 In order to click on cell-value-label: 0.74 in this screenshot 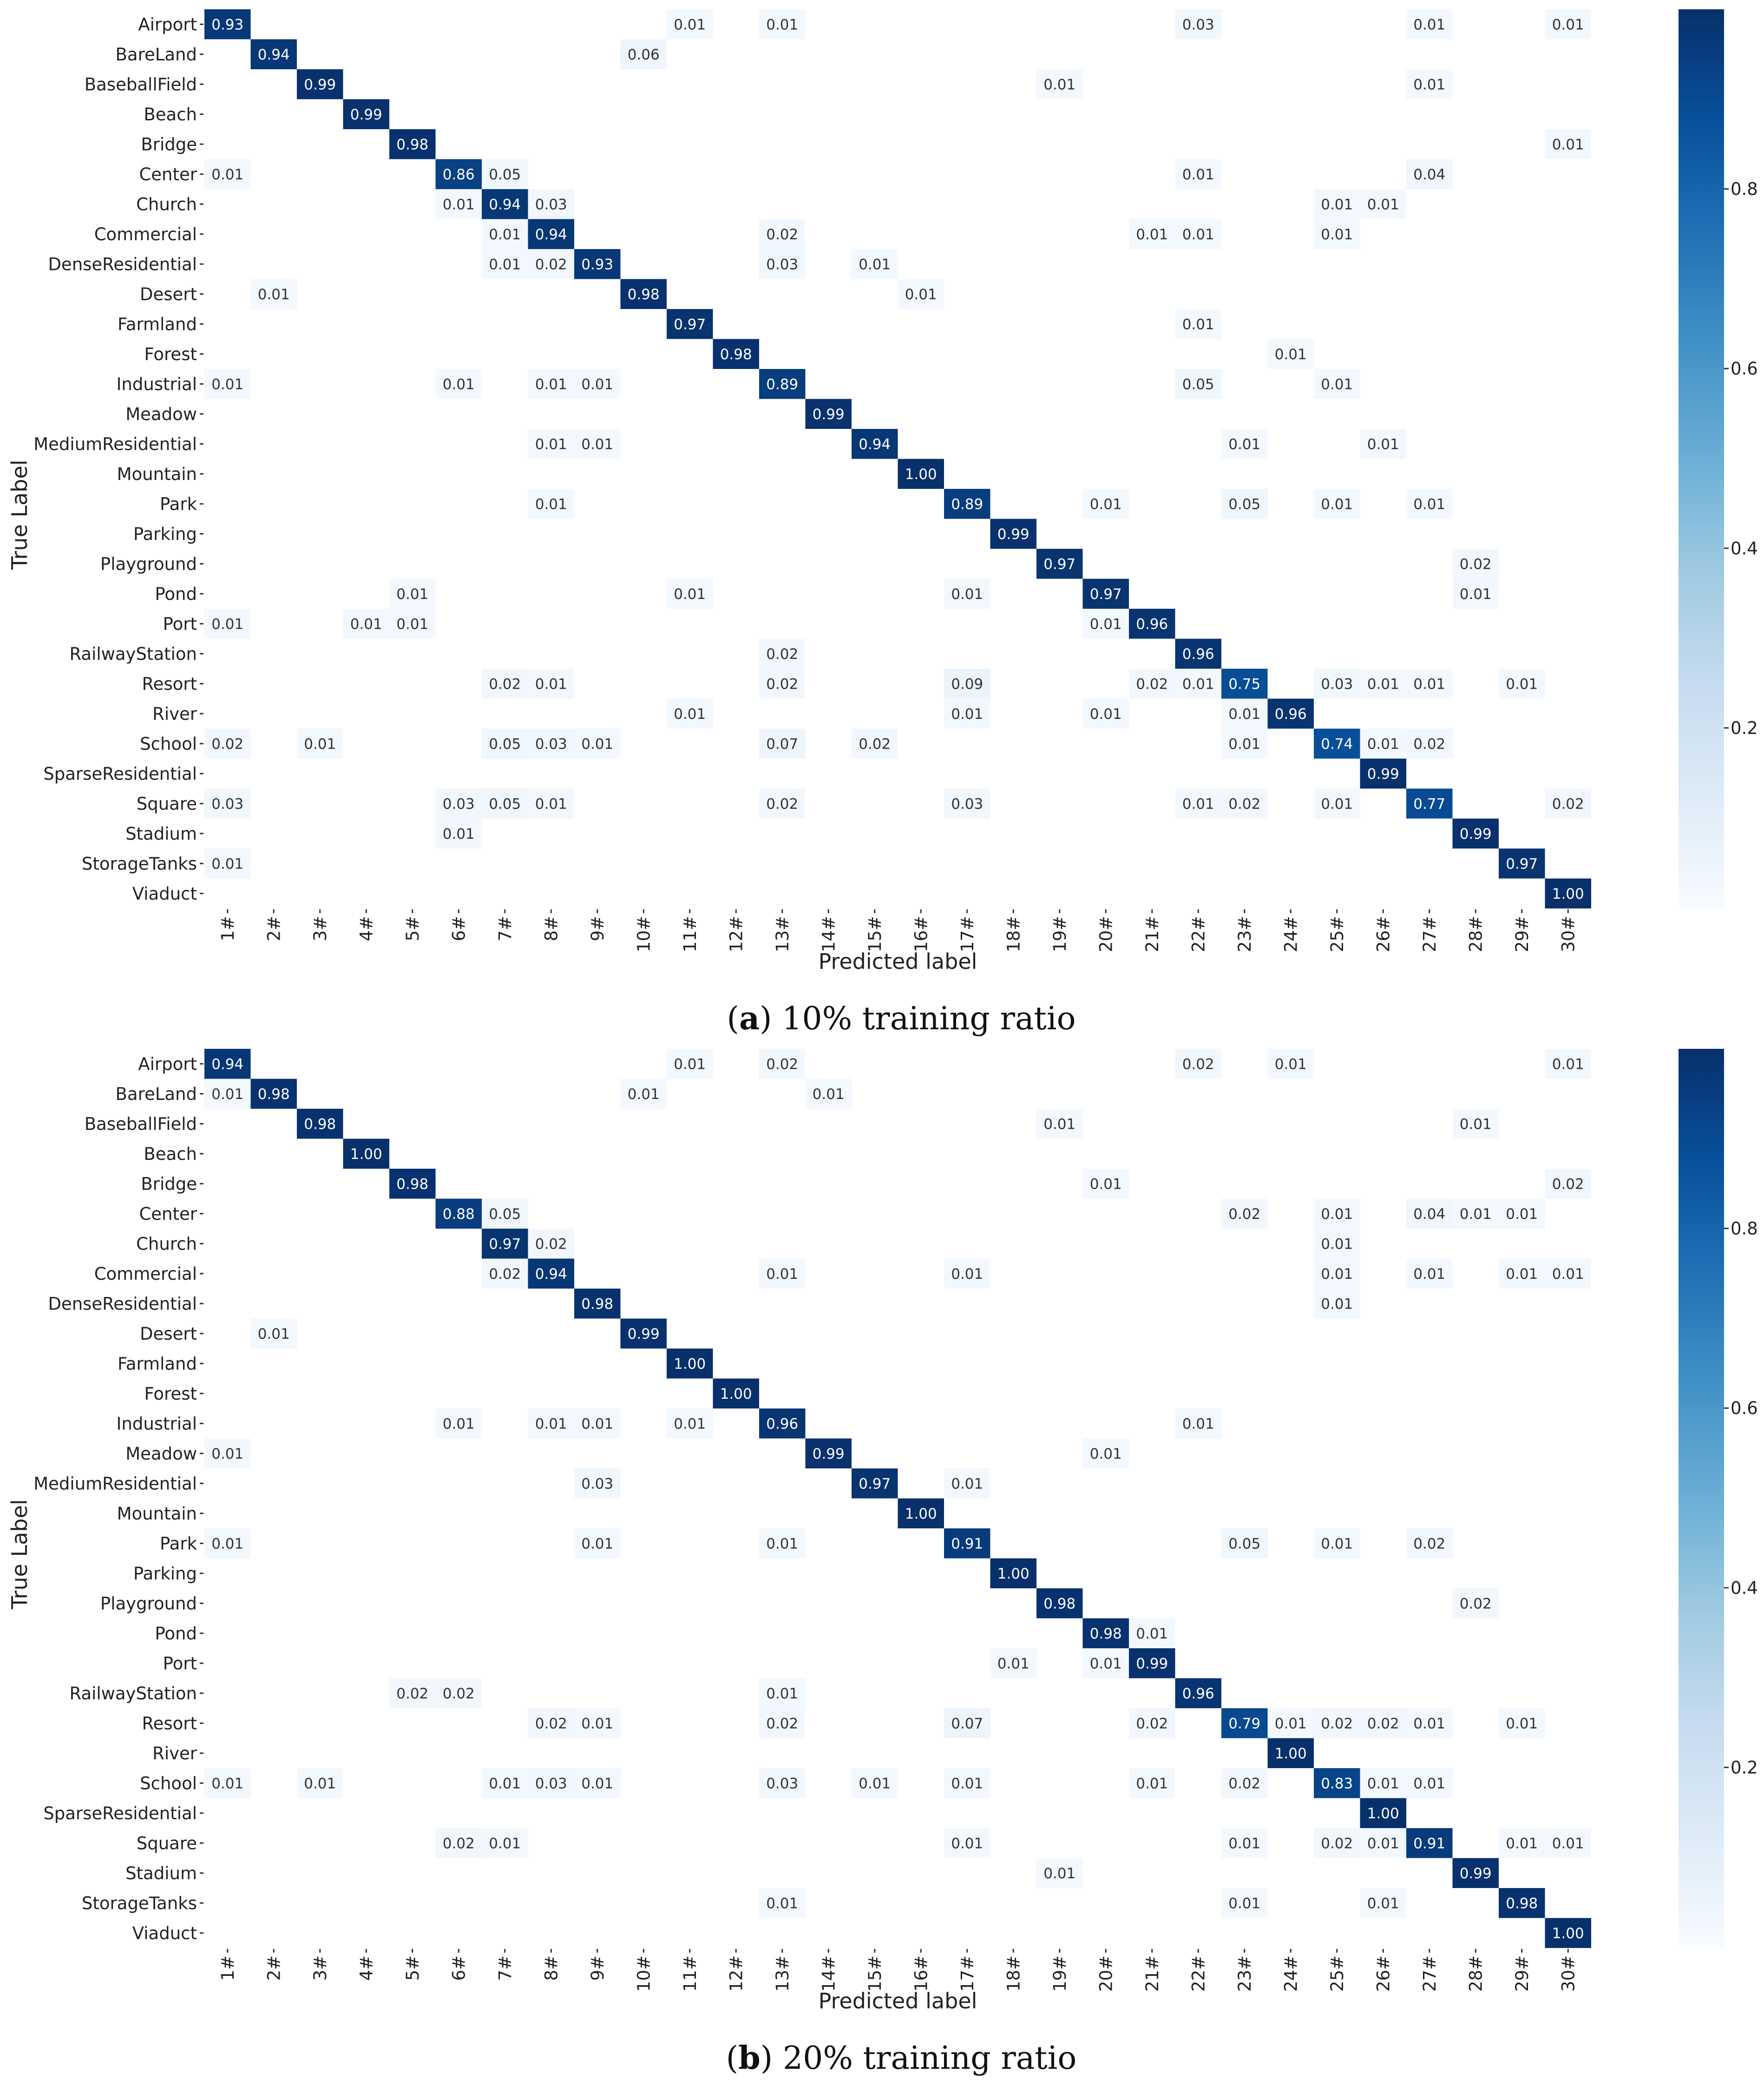, I will do `click(1337, 744)`.